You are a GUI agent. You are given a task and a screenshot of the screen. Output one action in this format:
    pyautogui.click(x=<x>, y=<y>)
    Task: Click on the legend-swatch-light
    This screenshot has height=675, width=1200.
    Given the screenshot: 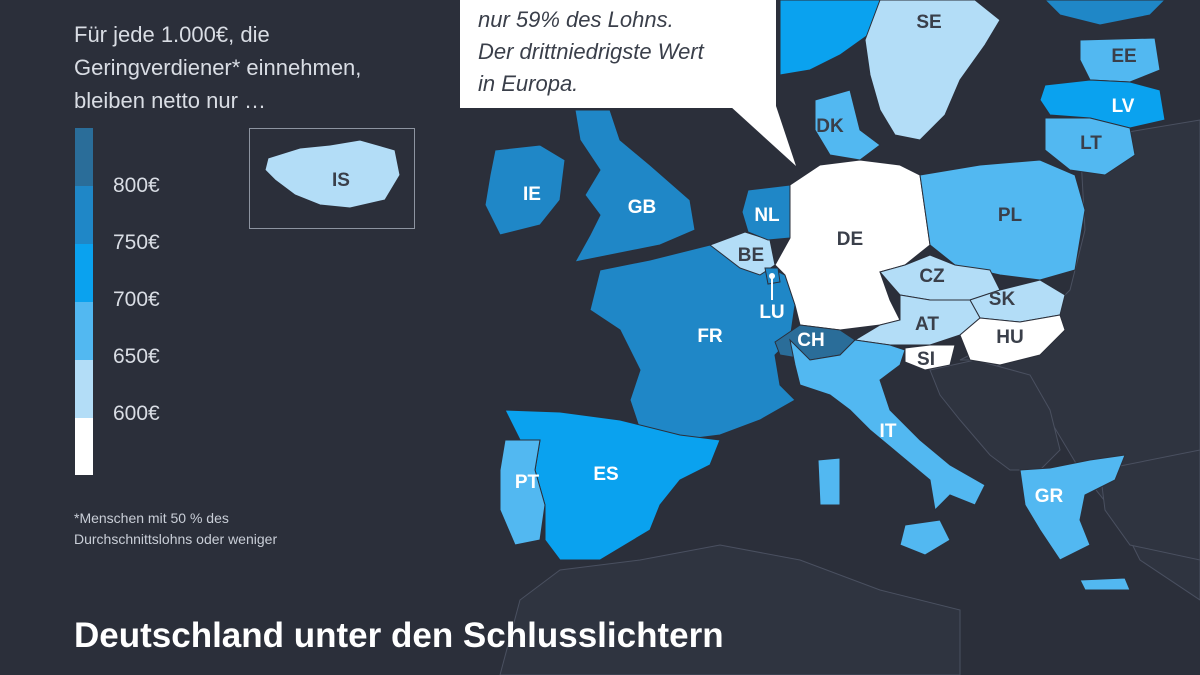 What is the action you would take?
    pyautogui.click(x=84, y=331)
    